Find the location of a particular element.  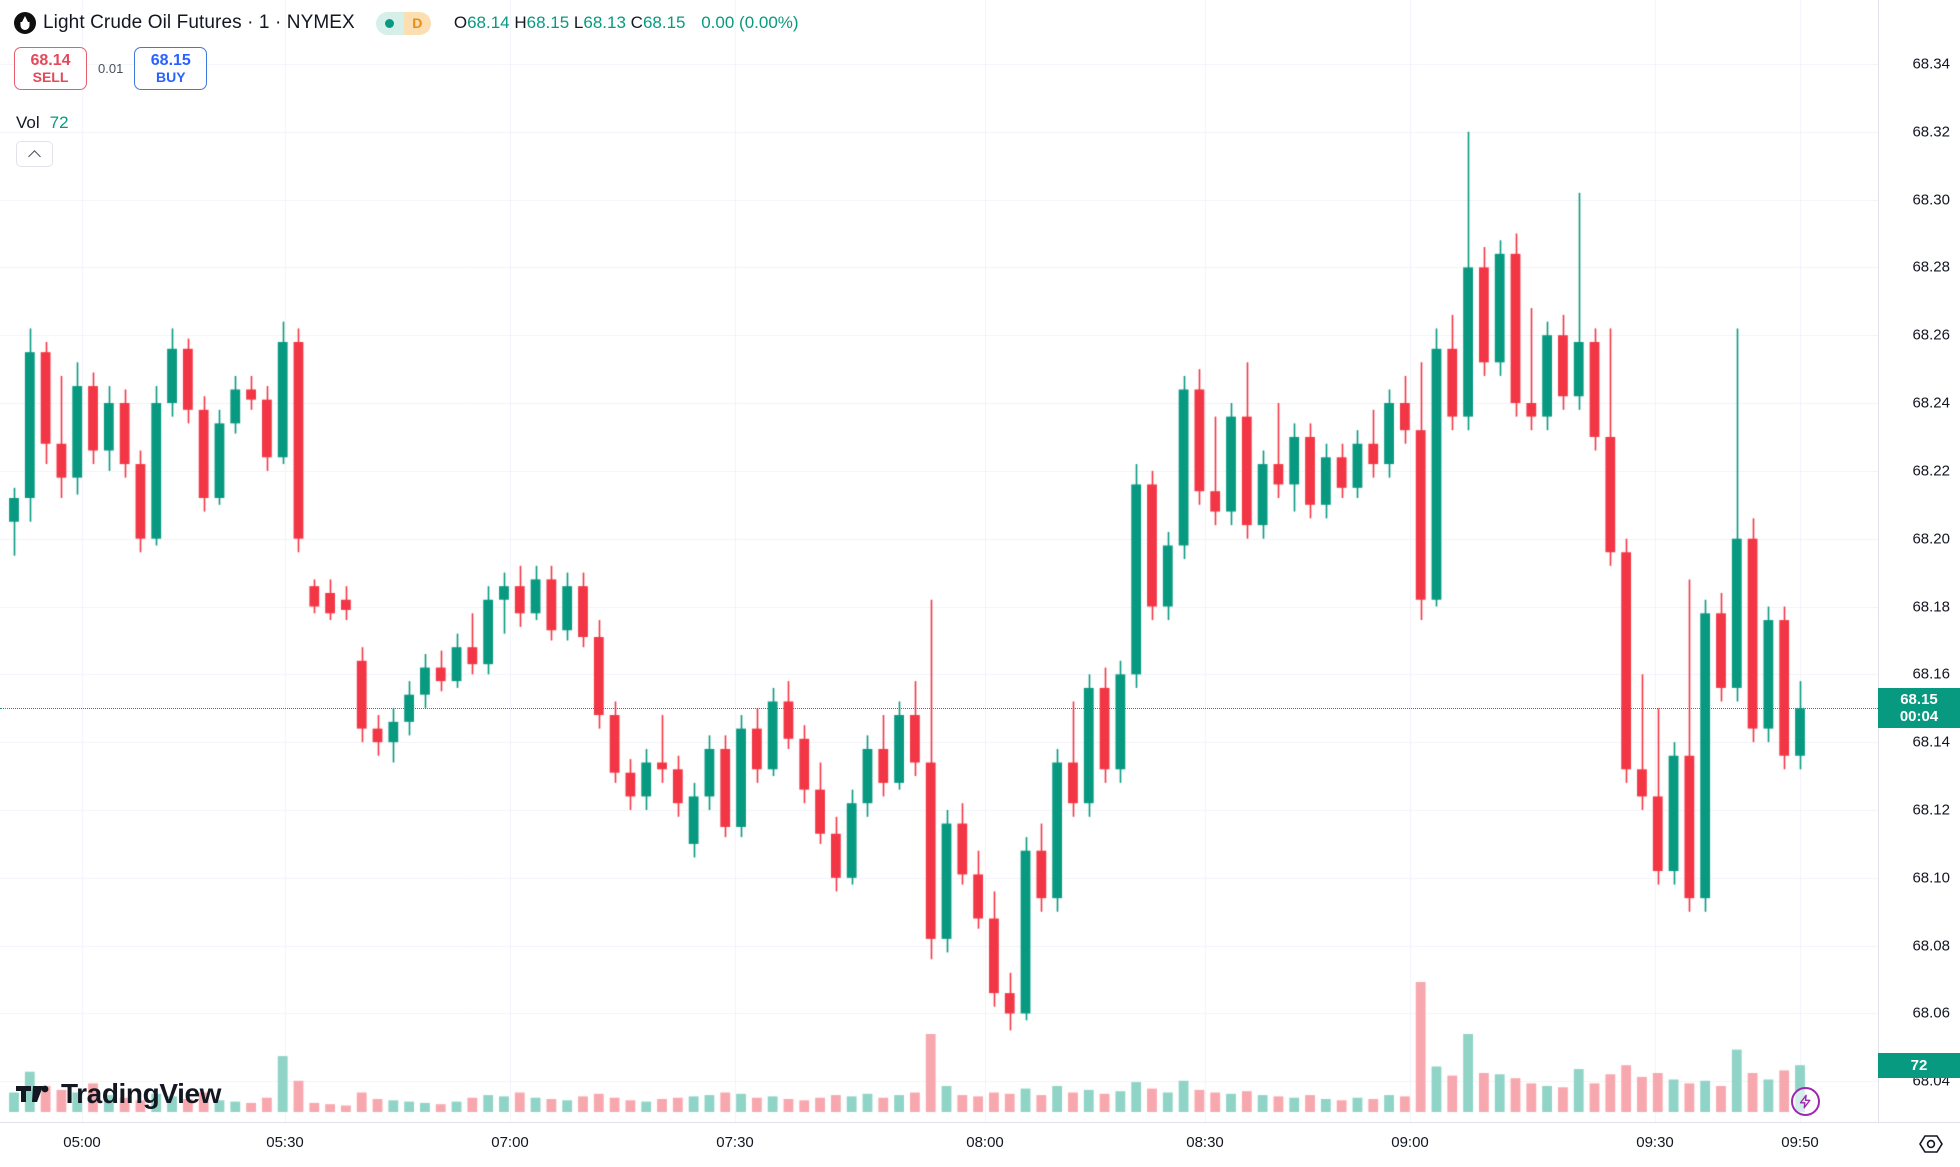

spread-value: 0.01 is located at coordinates (111, 68).